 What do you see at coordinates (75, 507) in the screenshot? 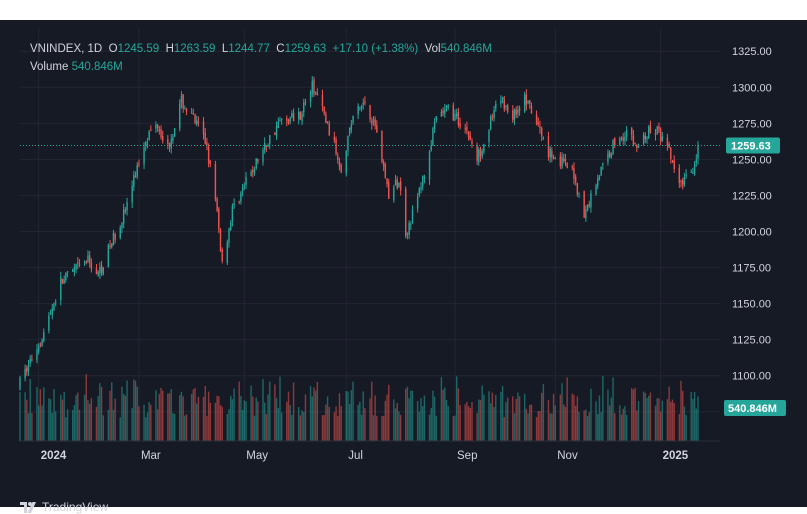
I see `brand-name: TradingView` at bounding box center [75, 507].